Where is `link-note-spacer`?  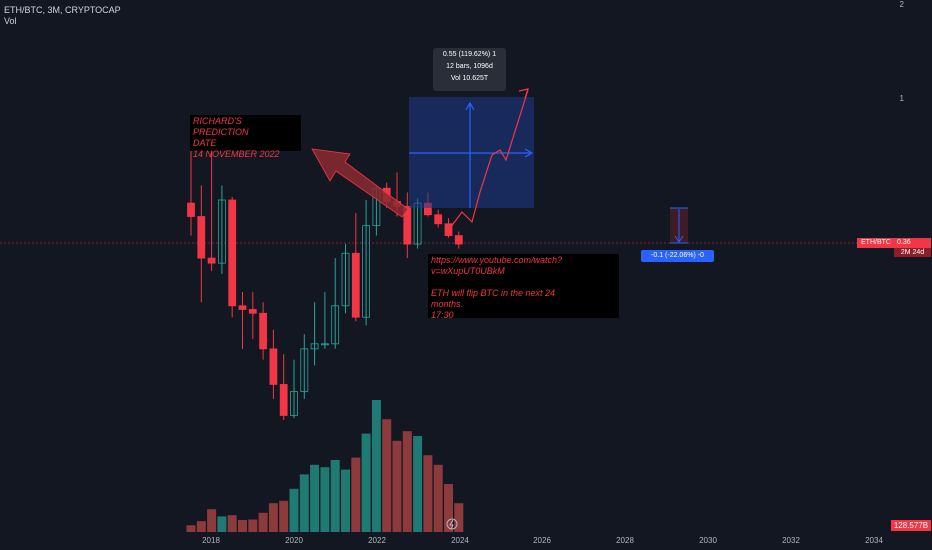
link-note-spacer is located at coordinates (523, 282).